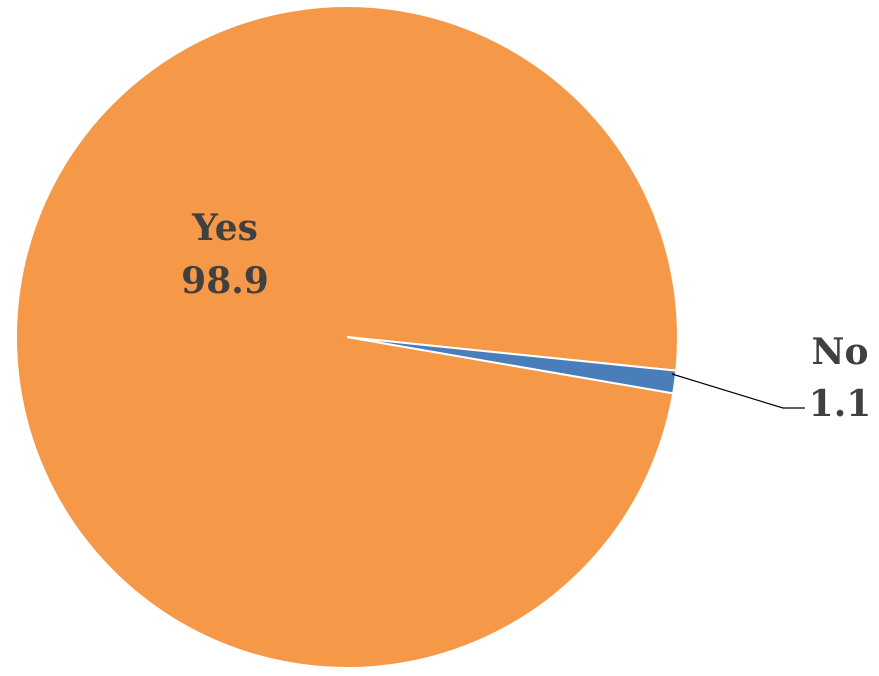  What do you see at coordinates (840, 404) in the screenshot?
I see `data-label-value-no: 1.1` at bounding box center [840, 404].